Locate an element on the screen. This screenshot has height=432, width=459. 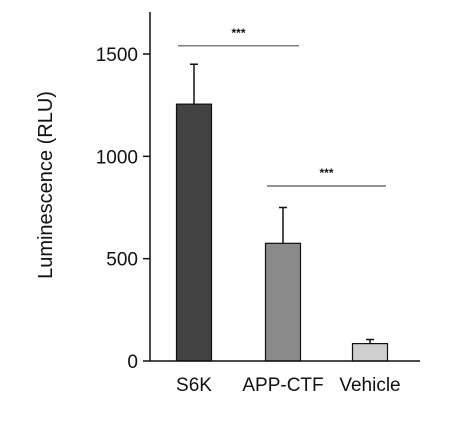
x-axis: S6K APP-CTF Vehicle is located at coordinates (285, 378).